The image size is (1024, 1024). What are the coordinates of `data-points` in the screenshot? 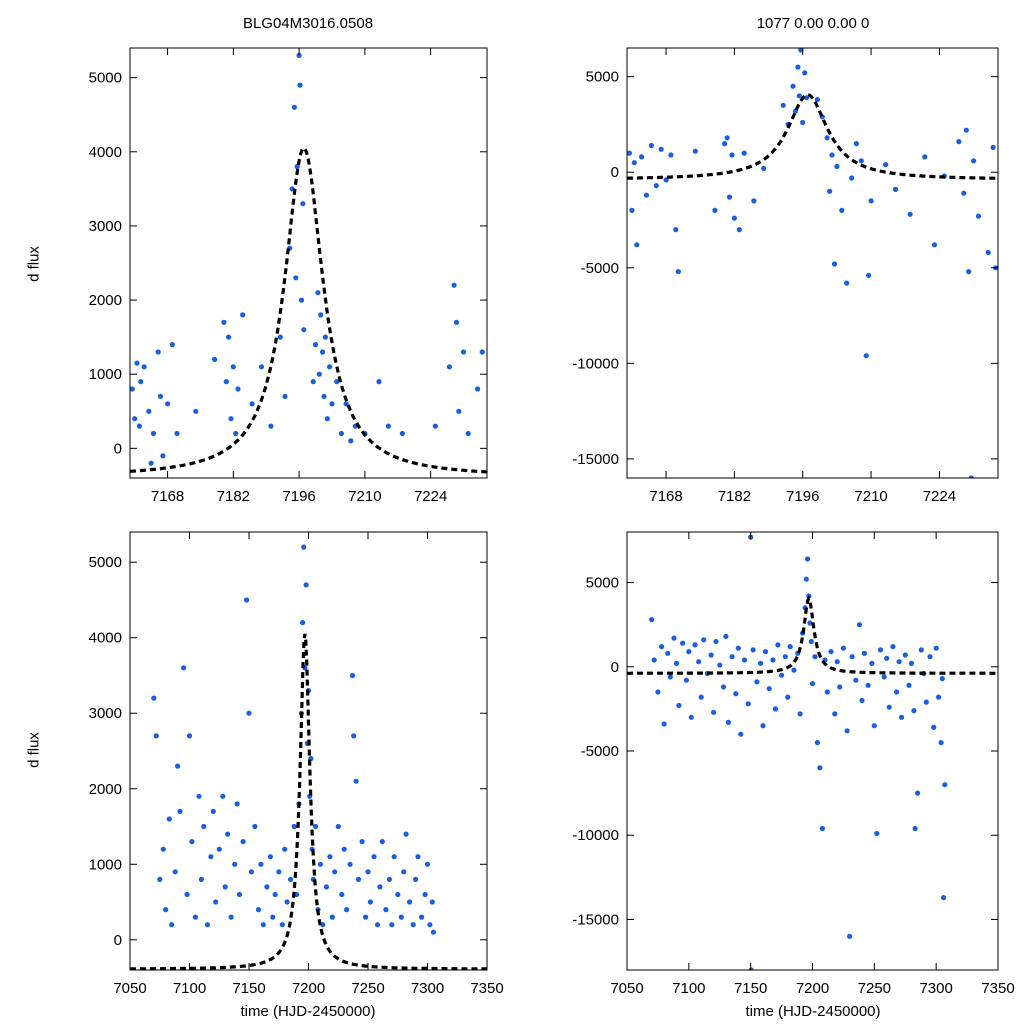 It's located at (307, 259).